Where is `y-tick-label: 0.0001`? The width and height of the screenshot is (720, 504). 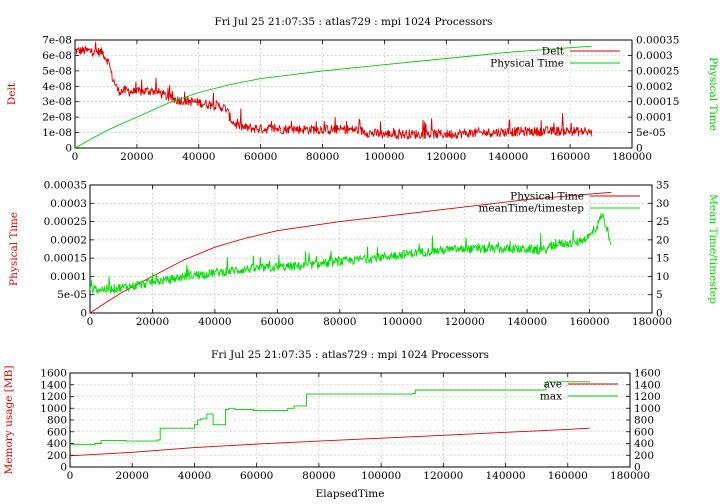
y-tick-label: 0.0001 is located at coordinates (68, 277).